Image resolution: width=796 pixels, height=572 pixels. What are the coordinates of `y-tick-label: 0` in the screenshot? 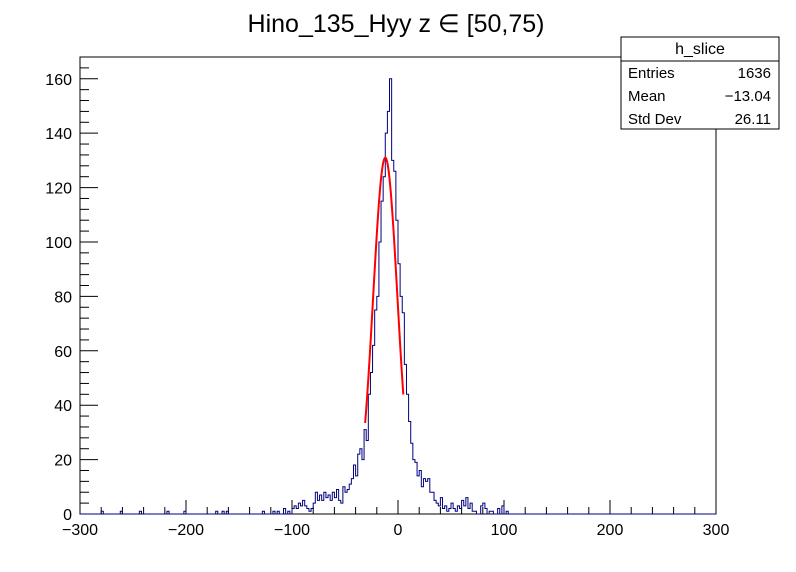 It's located at (67, 515).